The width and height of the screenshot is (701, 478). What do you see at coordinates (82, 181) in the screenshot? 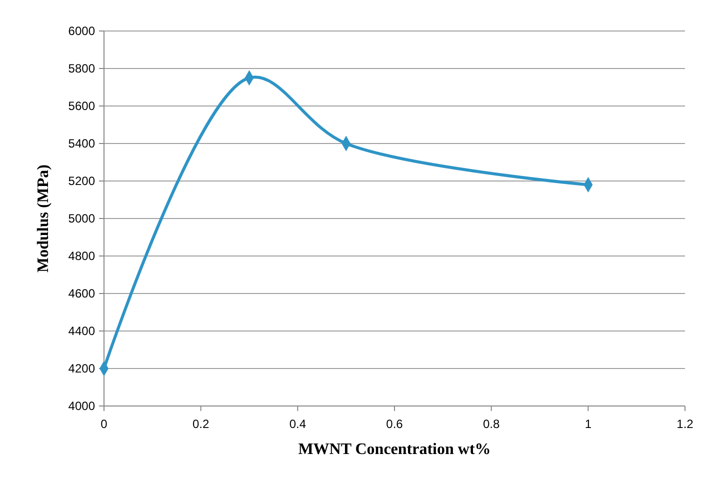
I see `y-tick-label: 5200` at bounding box center [82, 181].